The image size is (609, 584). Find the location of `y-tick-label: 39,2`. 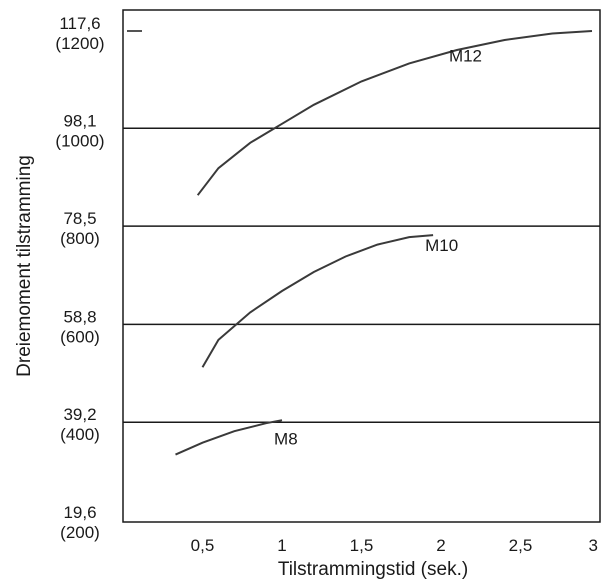

y-tick-label: 39,2 is located at coordinates (79, 414).